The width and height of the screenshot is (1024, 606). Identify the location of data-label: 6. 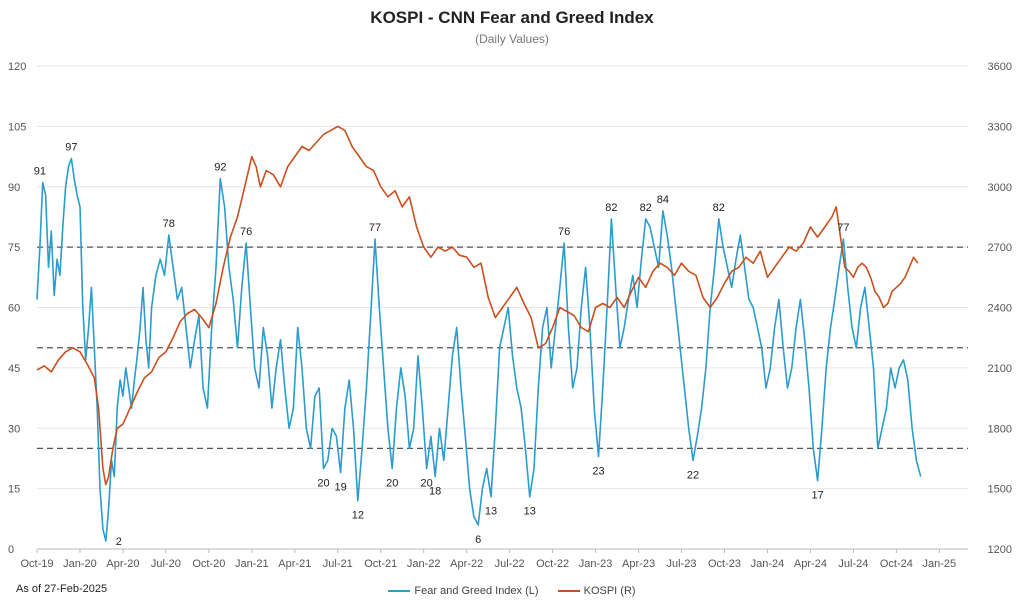
(478, 540).